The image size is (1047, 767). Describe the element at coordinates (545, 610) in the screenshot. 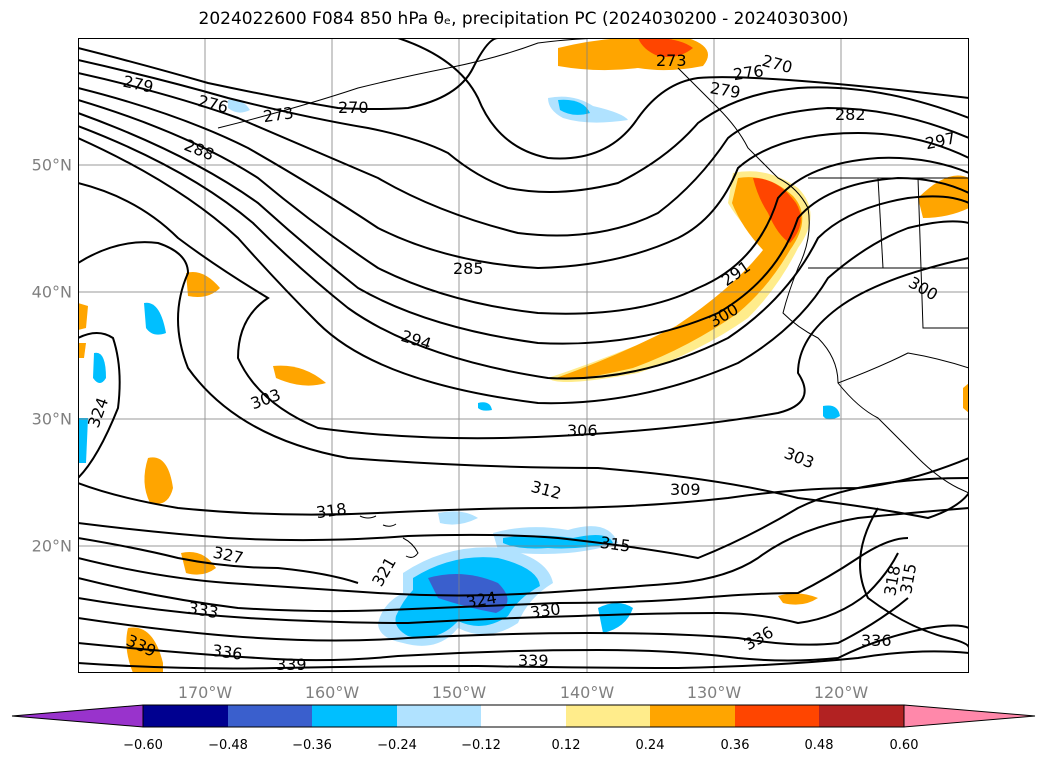

I see `contour-label: 330` at that location.